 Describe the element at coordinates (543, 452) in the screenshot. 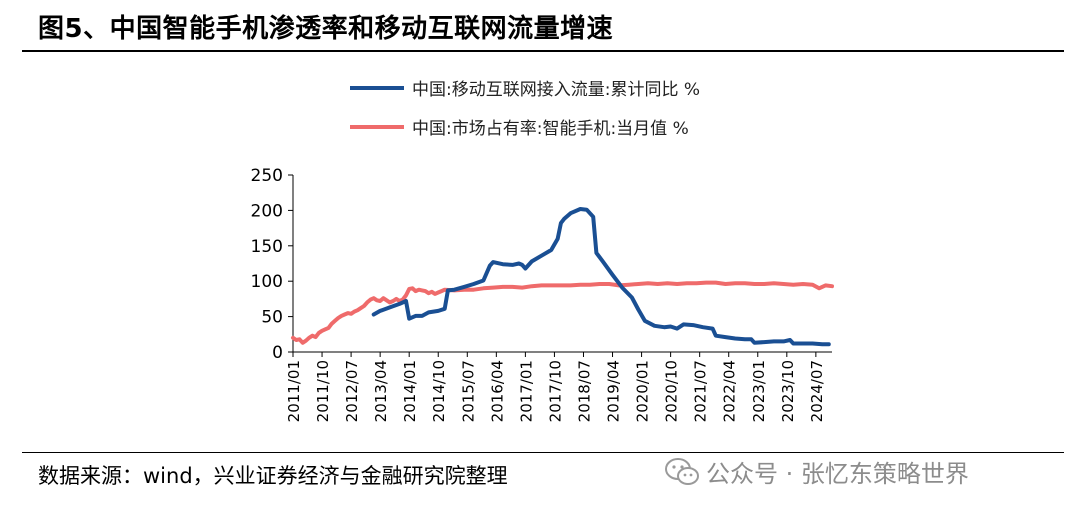

I see `footer-rule` at that location.